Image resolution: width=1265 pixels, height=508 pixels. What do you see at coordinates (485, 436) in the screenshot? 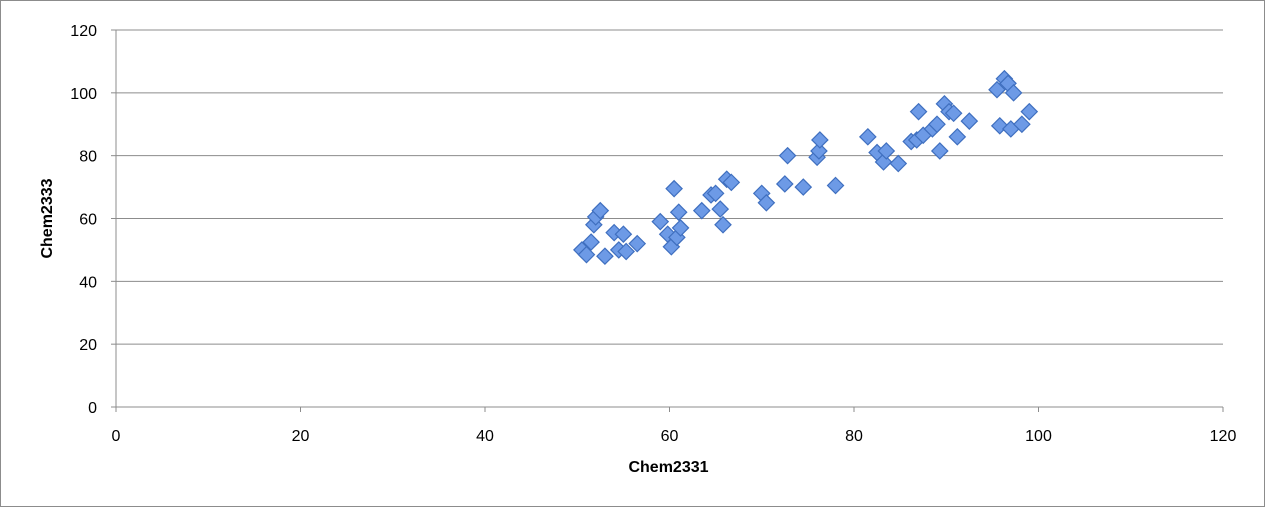
I see `x-tick-label: 40` at bounding box center [485, 436].